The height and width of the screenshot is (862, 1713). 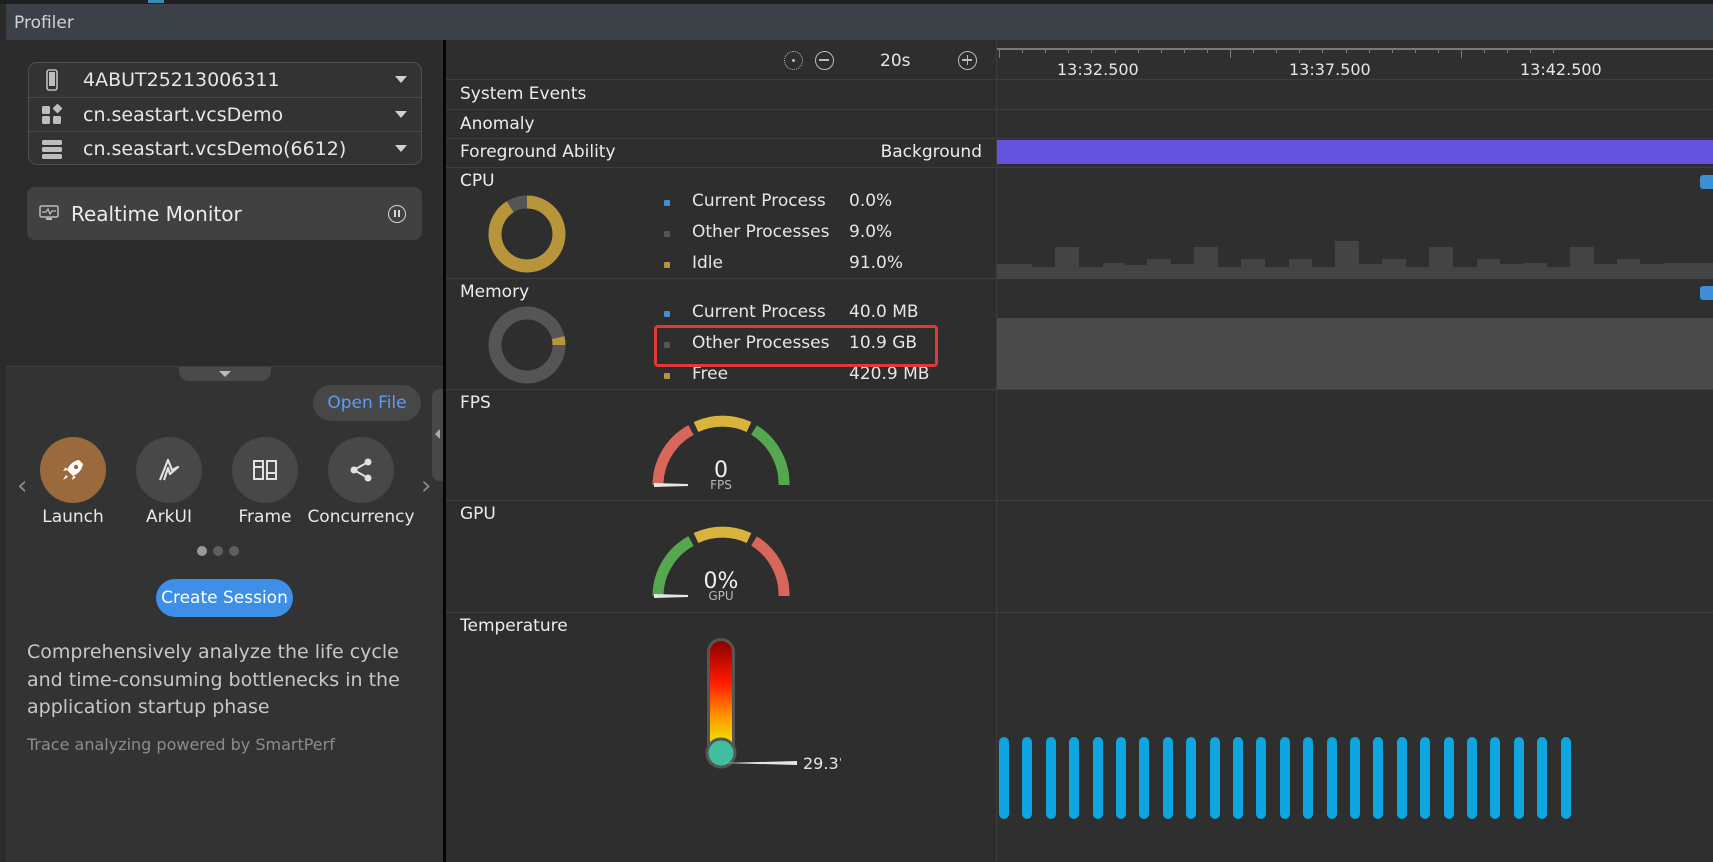 What do you see at coordinates (367, 403) in the screenshot?
I see `open-file-button: Open File` at bounding box center [367, 403].